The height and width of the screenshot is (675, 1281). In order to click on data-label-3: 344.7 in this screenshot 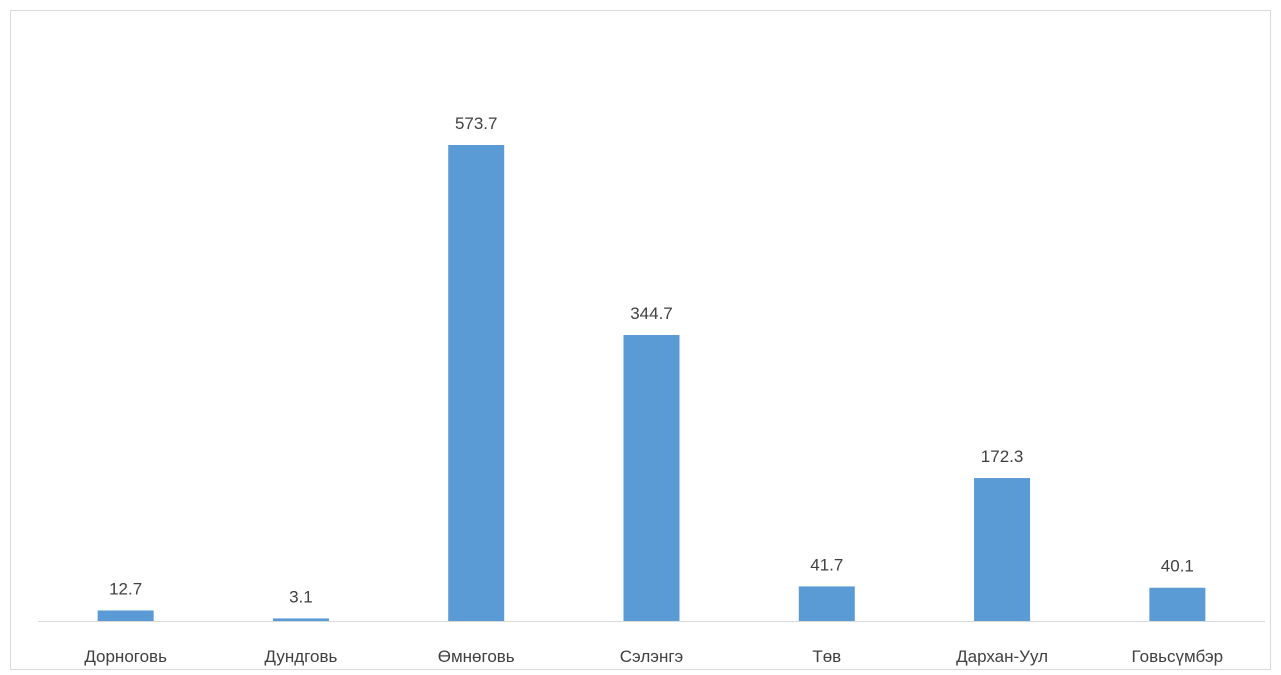, I will do `click(651, 313)`.